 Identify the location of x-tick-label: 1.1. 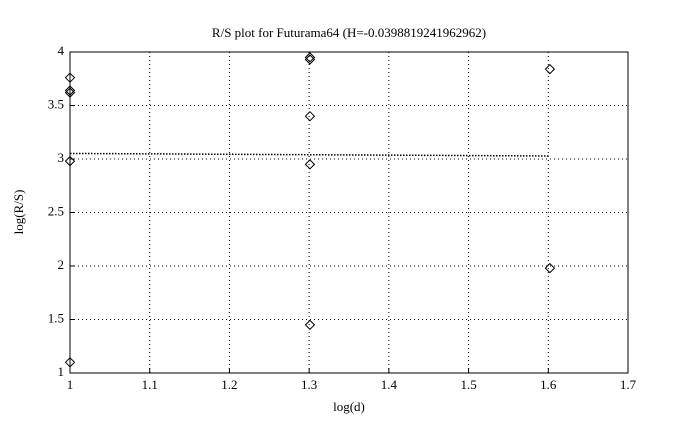
(150, 384).